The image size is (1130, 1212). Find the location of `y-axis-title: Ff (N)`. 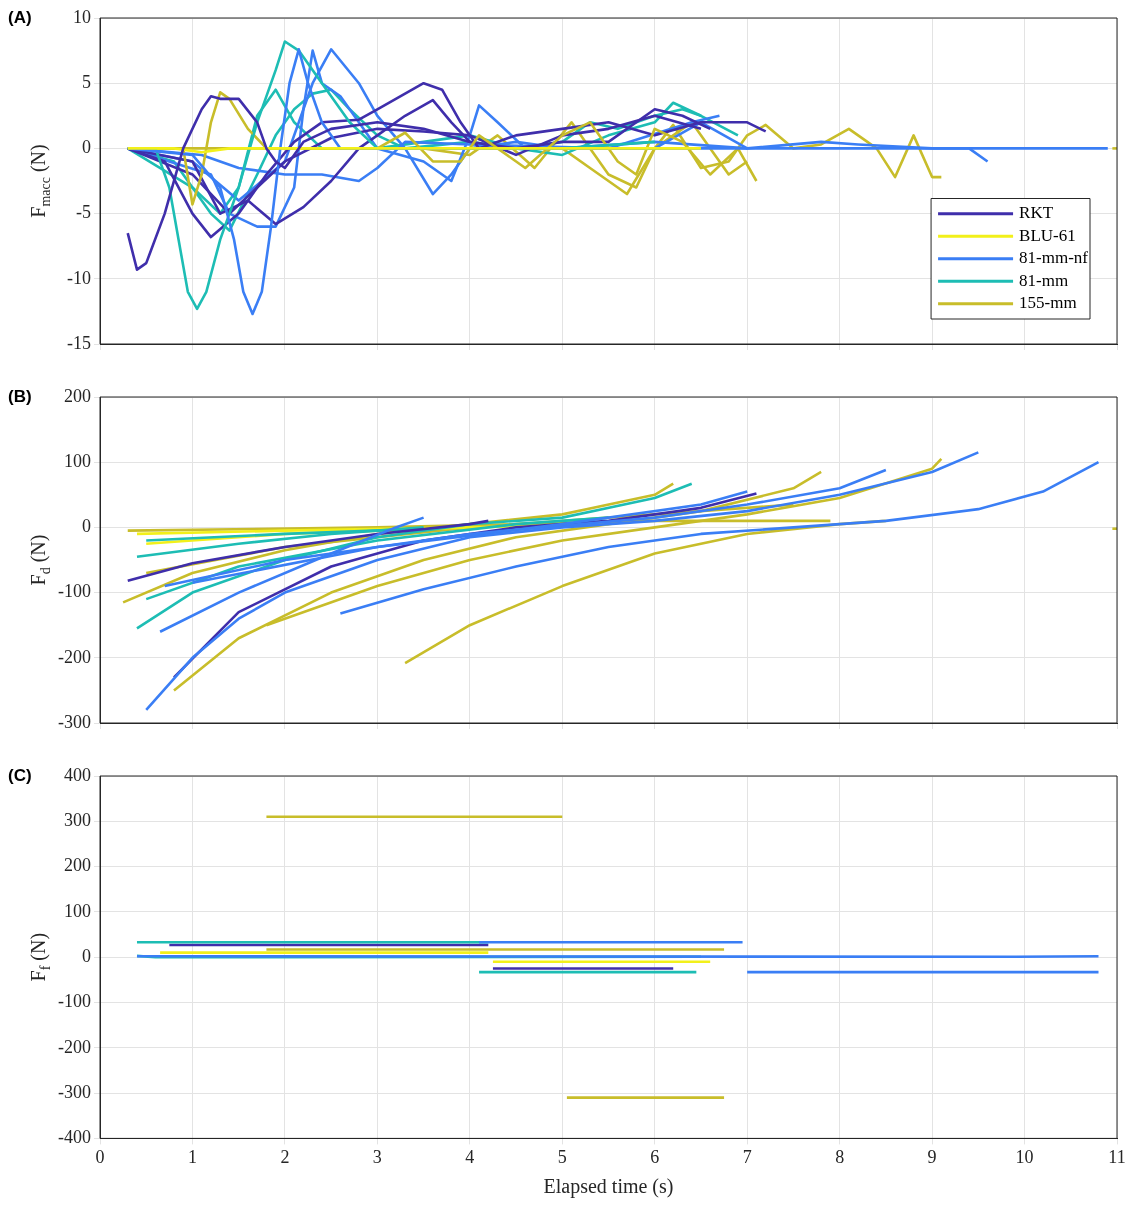

y-axis-title: Ff (N) is located at coordinates (40, 957).